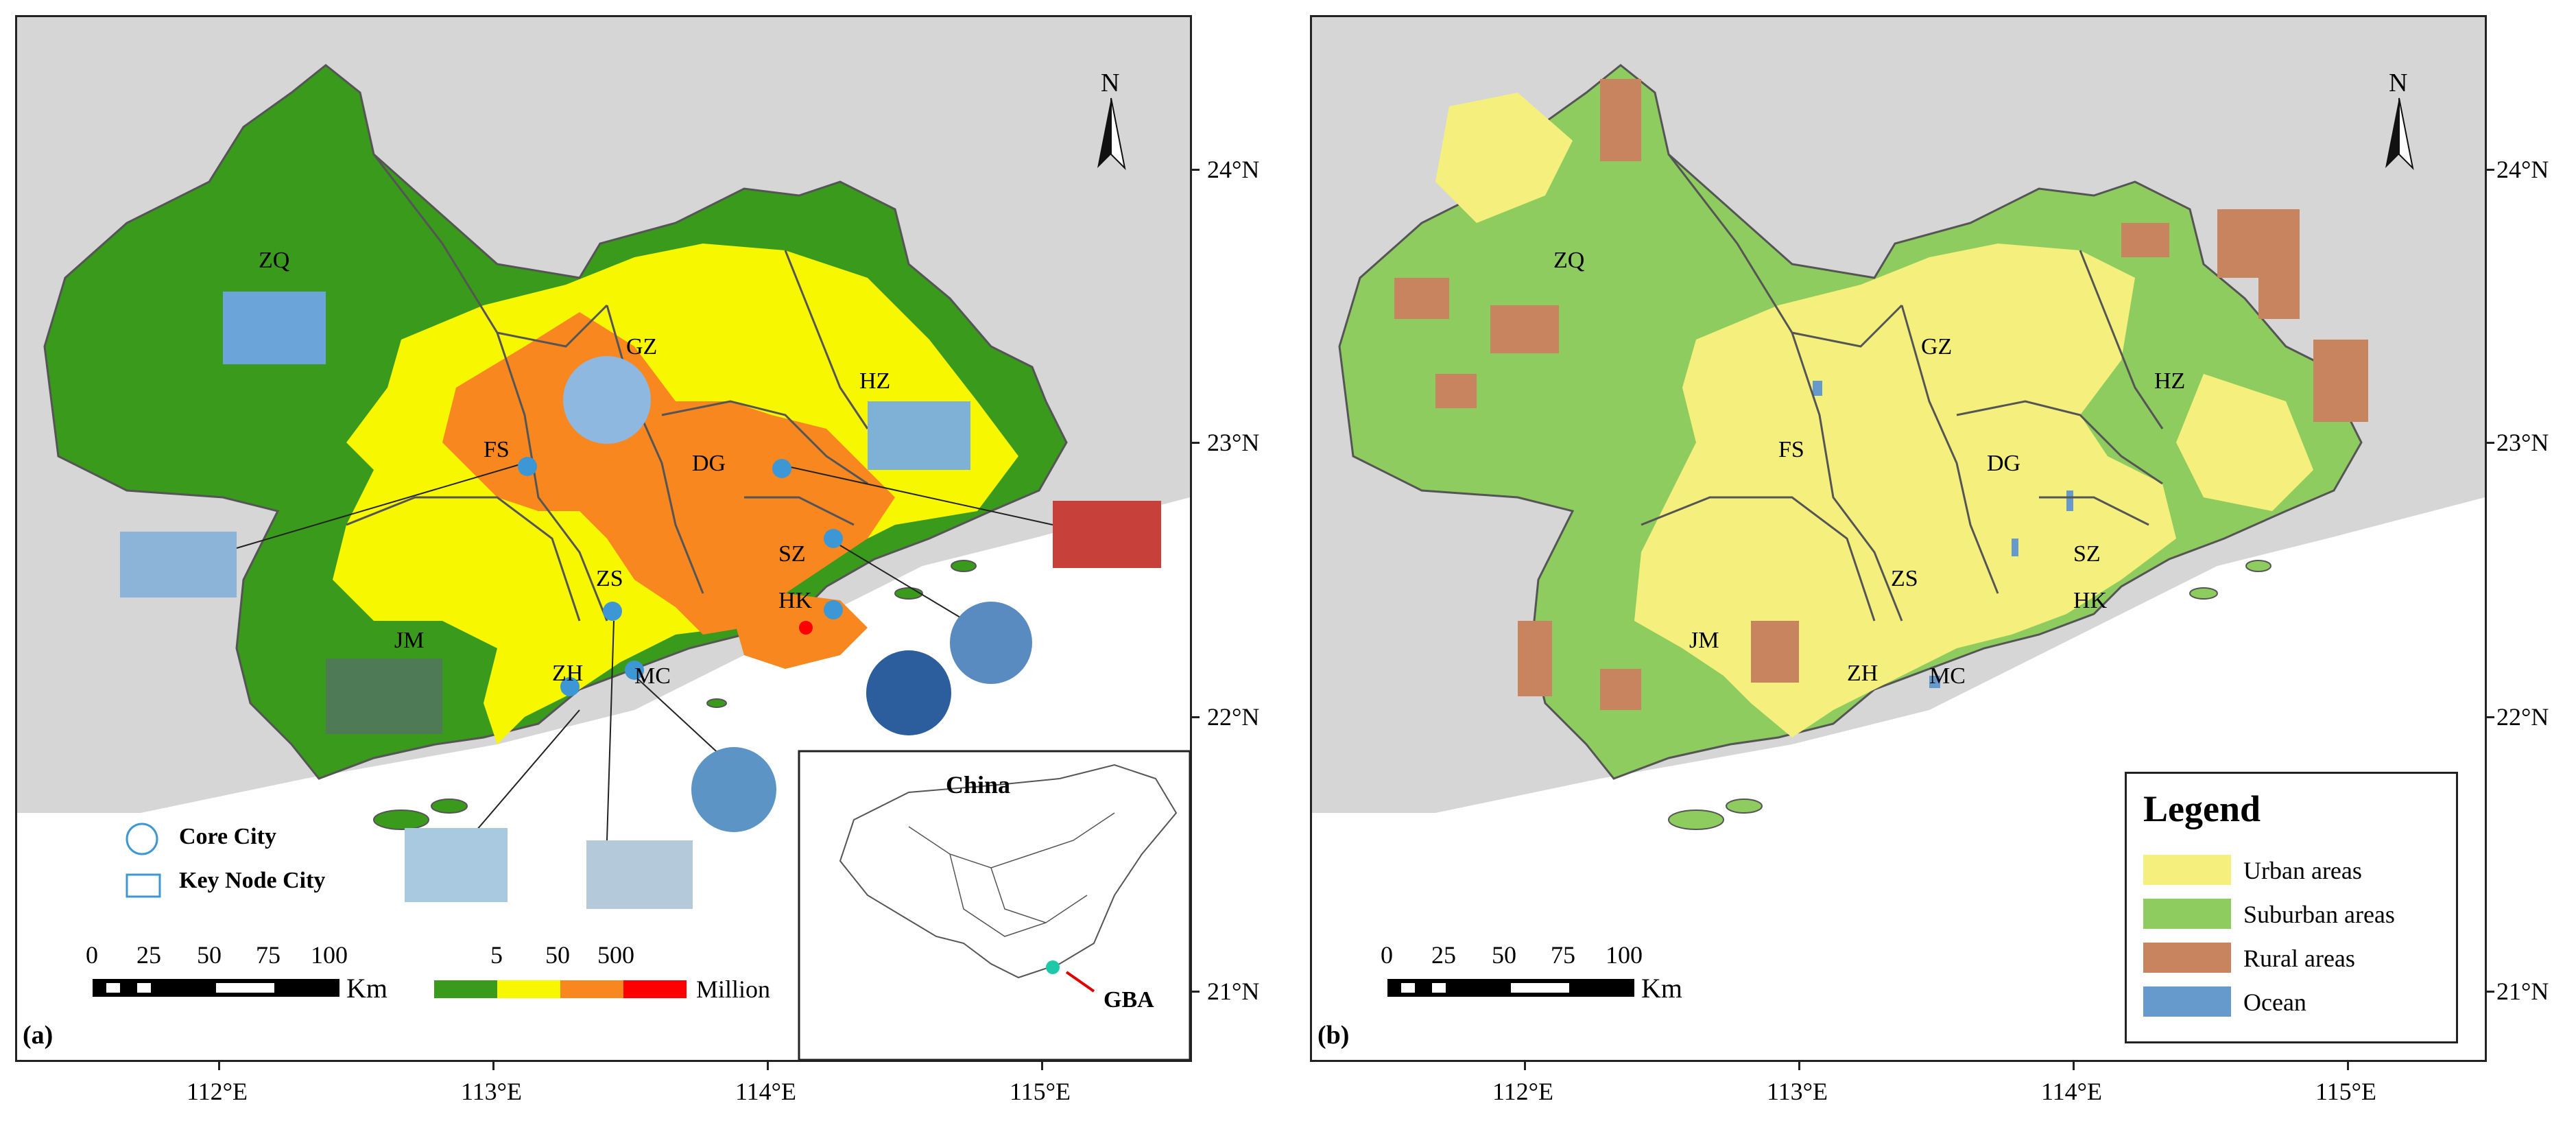 The width and height of the screenshot is (2576, 1123). I want to click on urban-north, so click(1504, 158).